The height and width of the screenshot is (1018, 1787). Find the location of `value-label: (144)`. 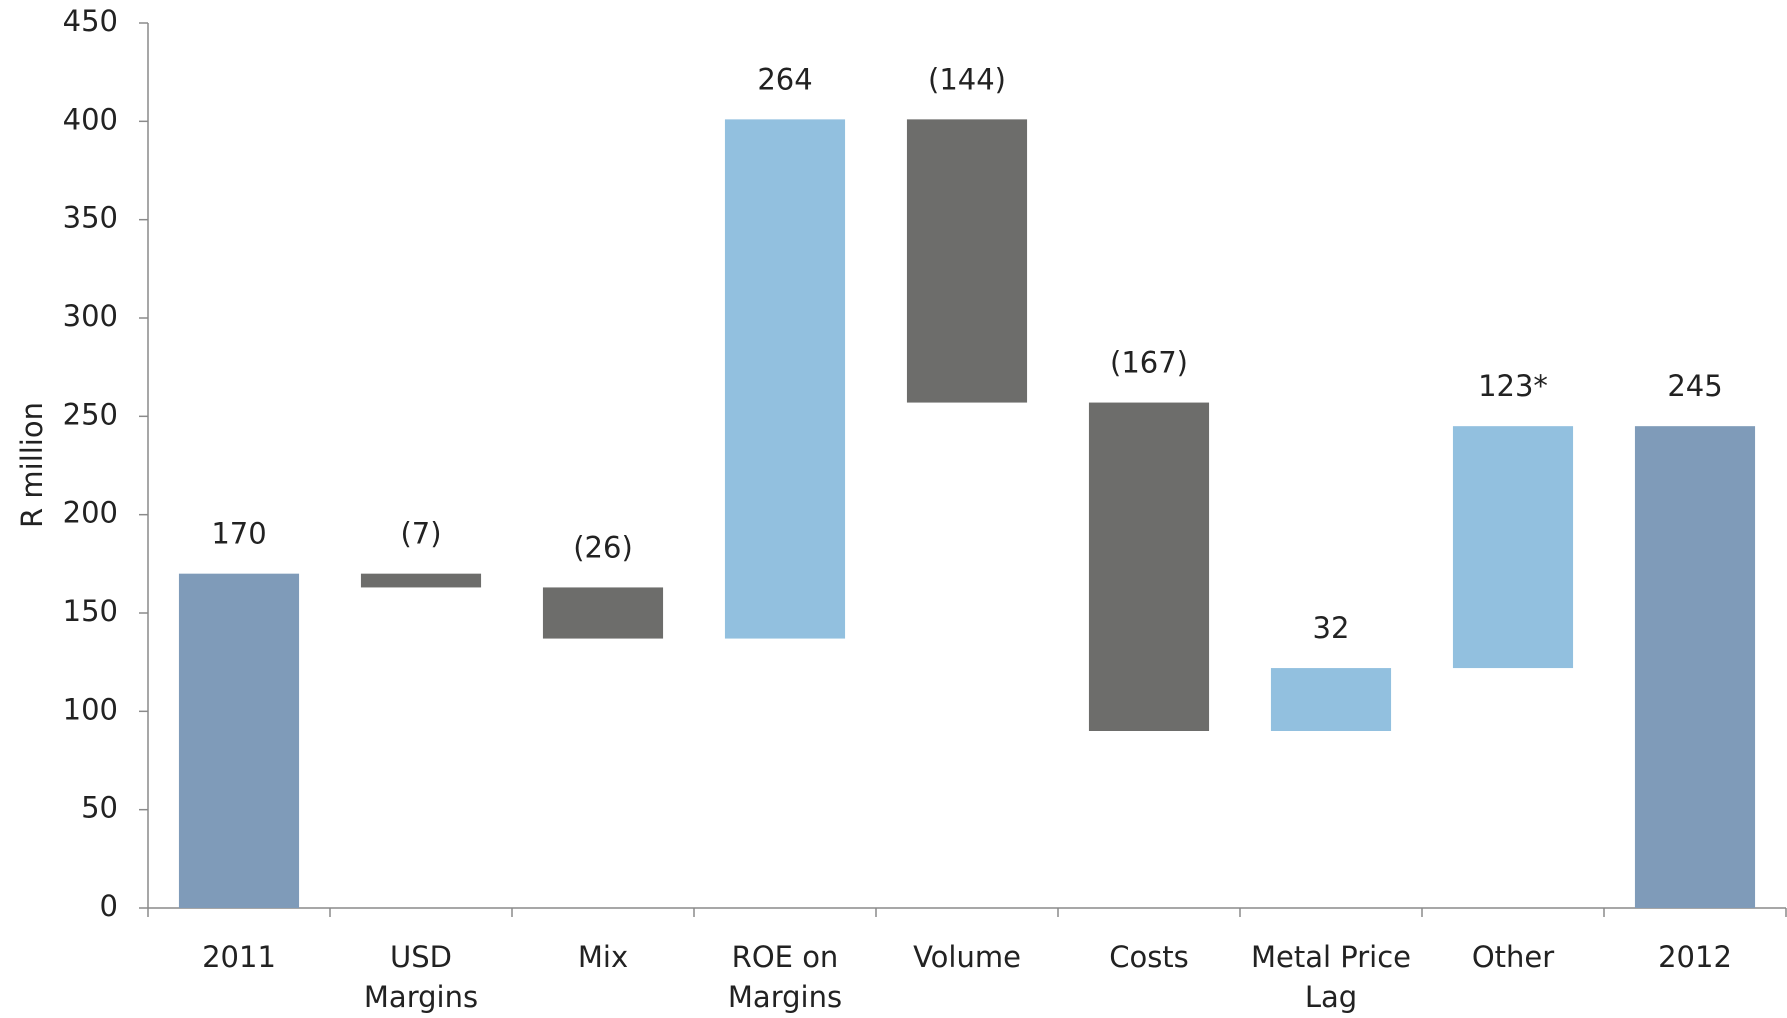

value-label: (144) is located at coordinates (967, 79).